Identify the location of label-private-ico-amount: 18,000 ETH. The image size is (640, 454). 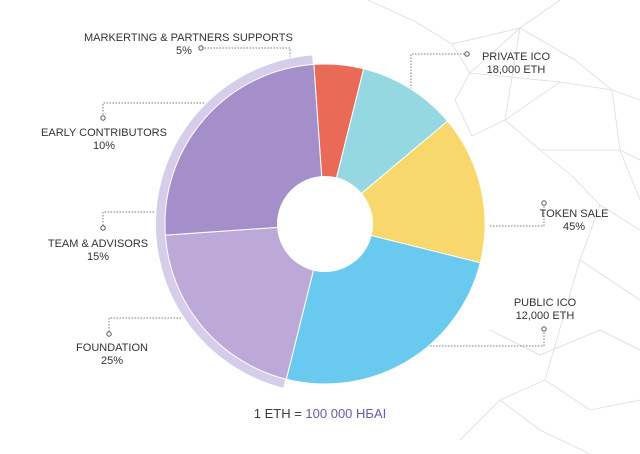
(516, 70).